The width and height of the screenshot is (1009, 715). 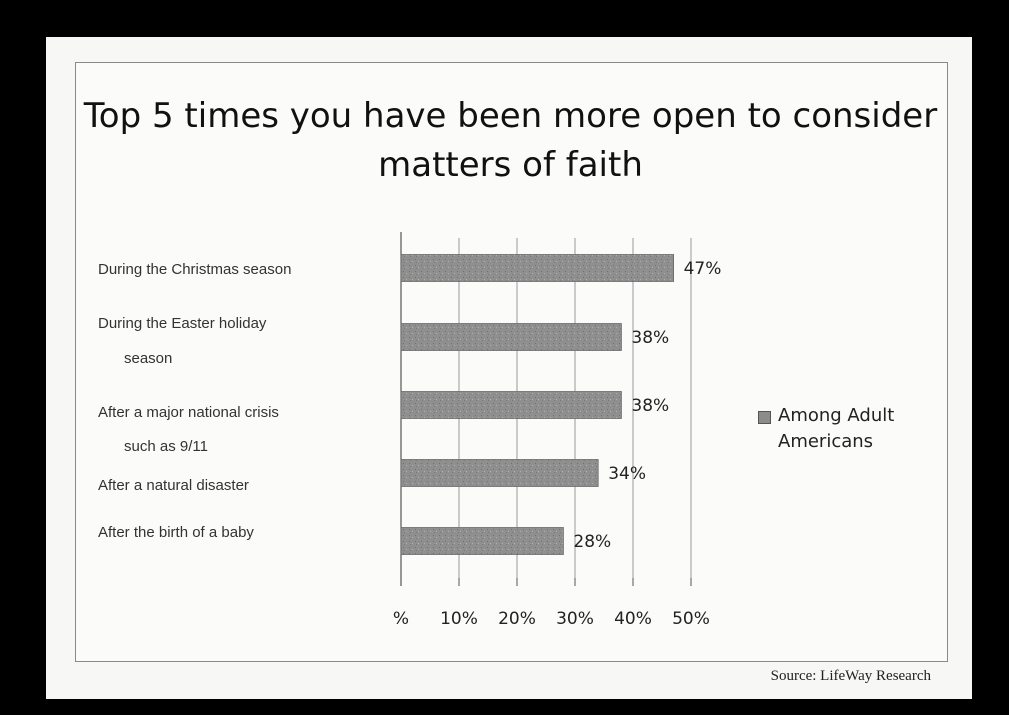 I want to click on data-label: 34%, so click(x=627, y=474).